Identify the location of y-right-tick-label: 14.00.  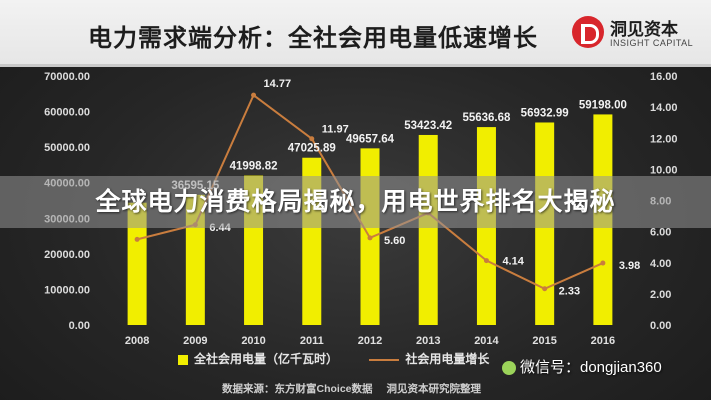
(664, 108).